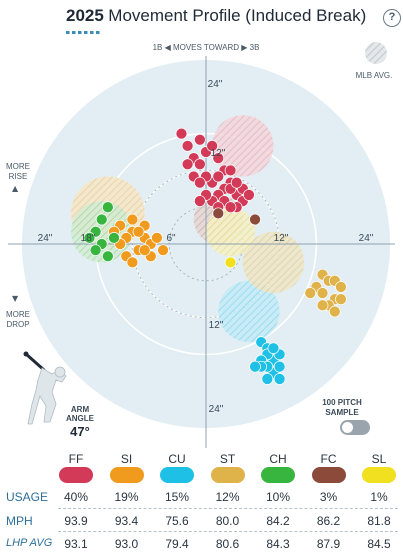  I want to click on sample-toggle, so click(355, 427).